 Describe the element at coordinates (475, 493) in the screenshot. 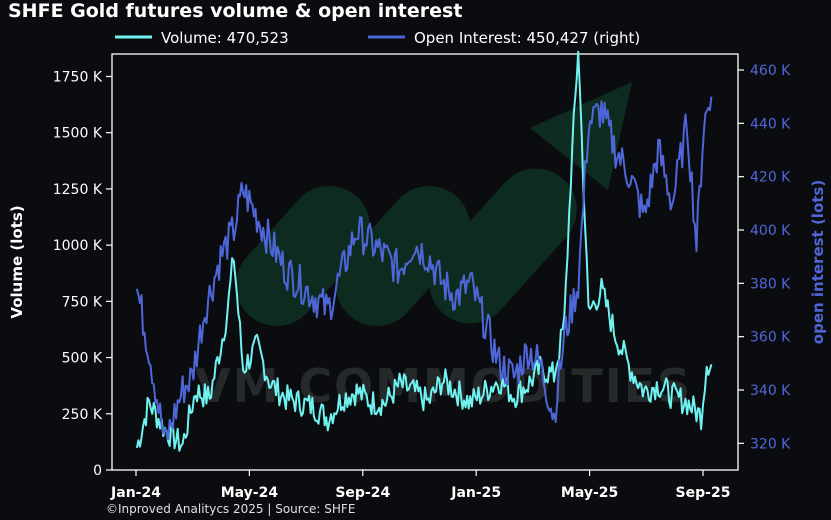

I see `x-tick-label: Jan-25` at that location.